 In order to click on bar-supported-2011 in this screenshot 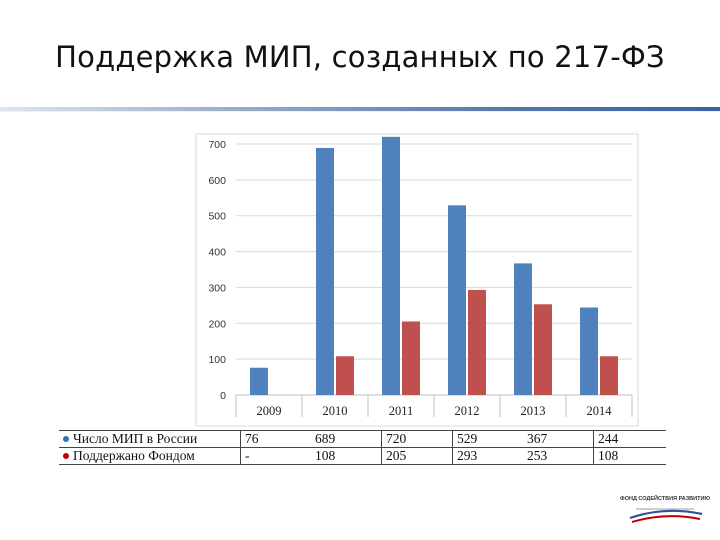, I will do `click(411, 358)`.